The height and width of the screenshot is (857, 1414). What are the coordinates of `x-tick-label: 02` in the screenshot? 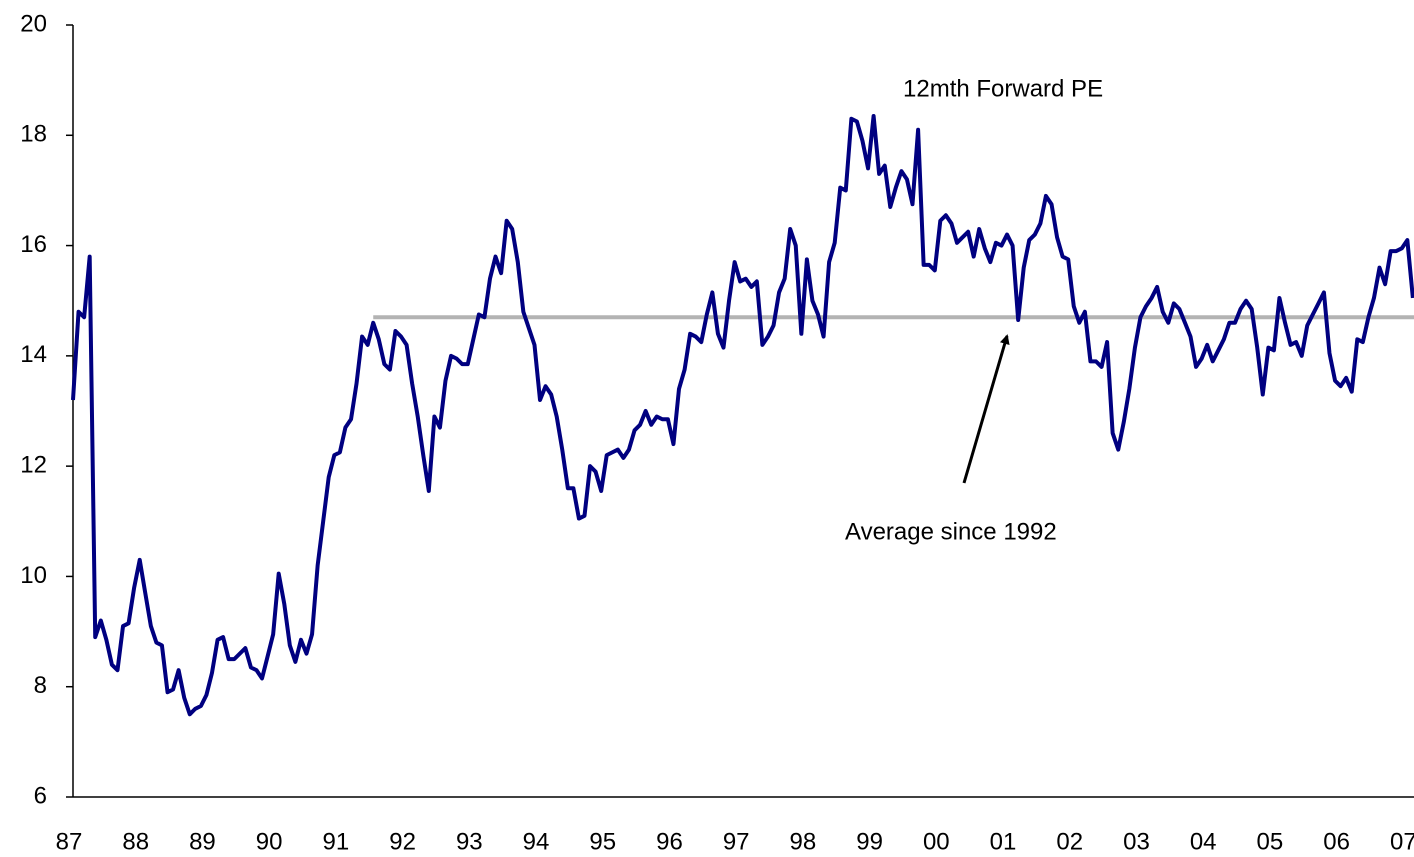 It's located at (1069, 841).